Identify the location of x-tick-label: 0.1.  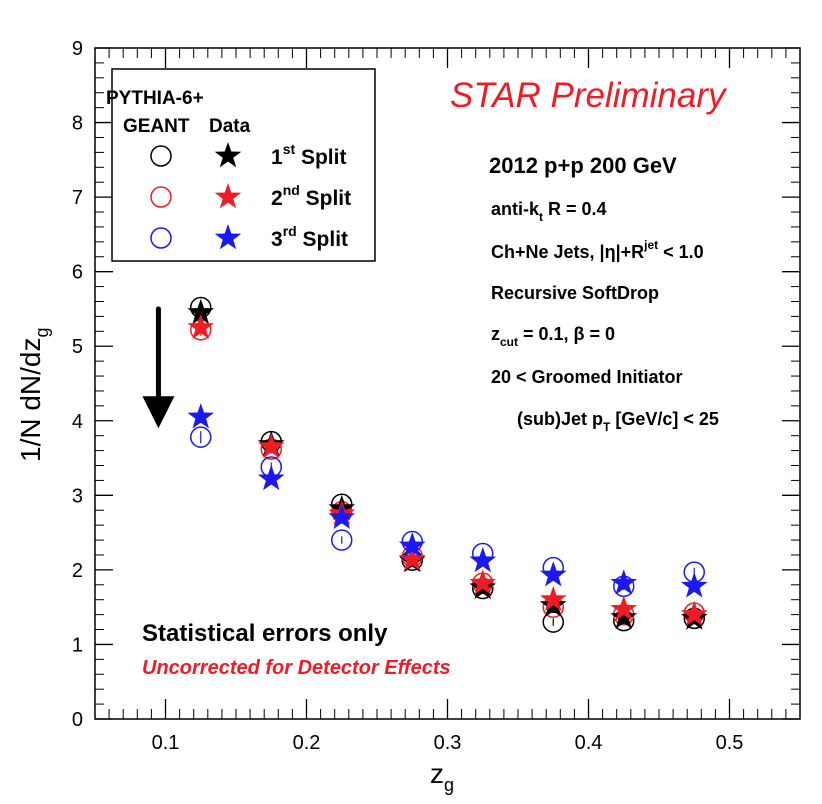
(166, 743).